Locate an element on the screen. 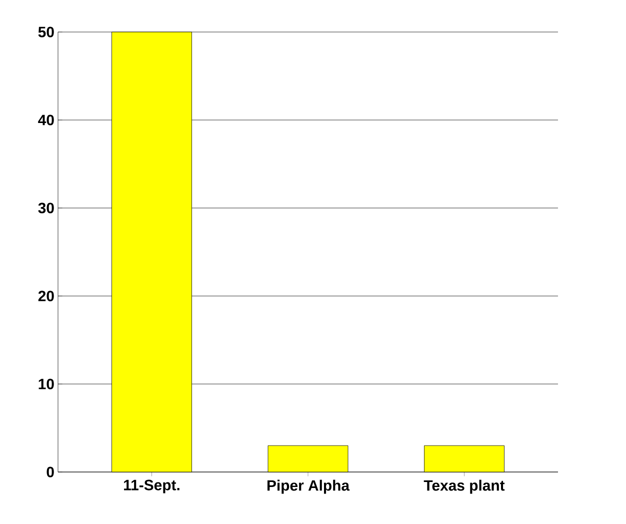  y-tick-label: 0 is located at coordinates (50, 472).